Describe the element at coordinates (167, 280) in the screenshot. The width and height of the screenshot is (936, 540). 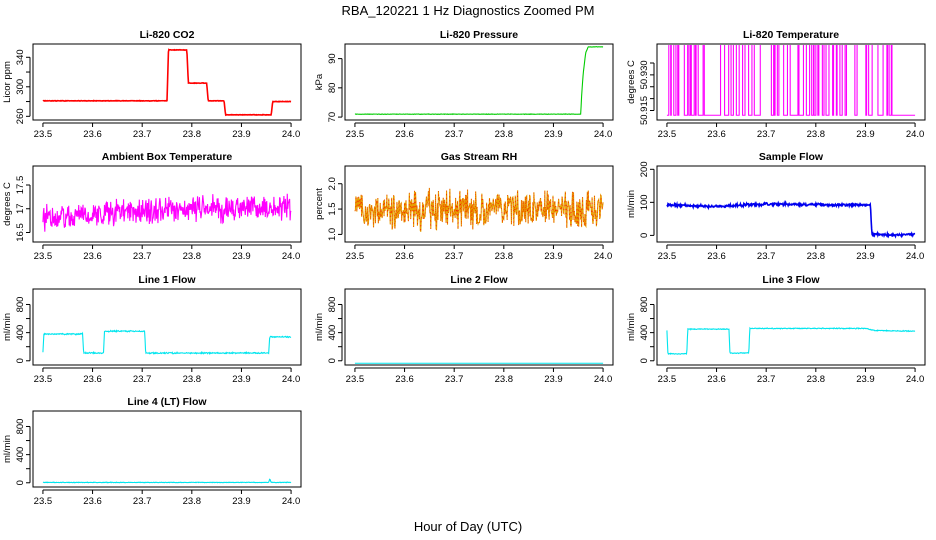
I see `panel-title: Line 1 Flow` at that location.